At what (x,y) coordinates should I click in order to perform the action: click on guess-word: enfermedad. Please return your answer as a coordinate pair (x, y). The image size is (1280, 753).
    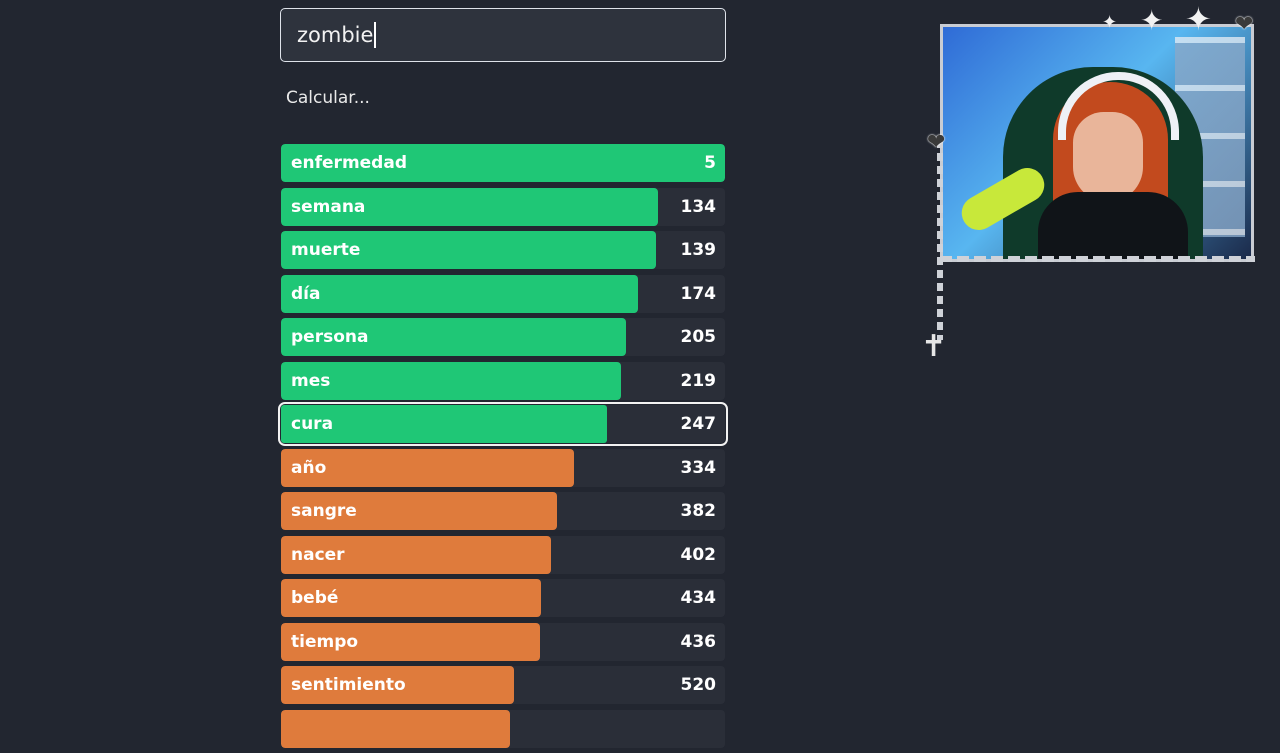
    Looking at the image, I should click on (349, 163).